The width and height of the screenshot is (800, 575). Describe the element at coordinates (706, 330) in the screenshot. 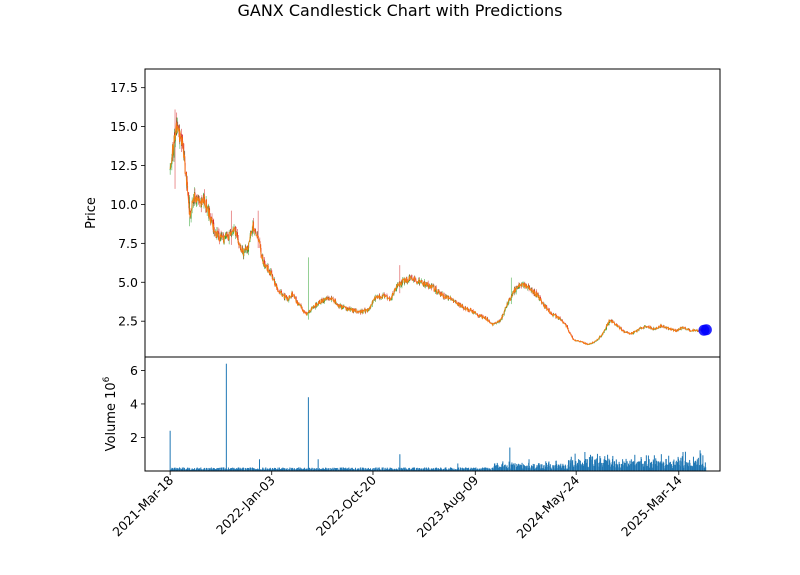

I see `prediction-point` at that location.